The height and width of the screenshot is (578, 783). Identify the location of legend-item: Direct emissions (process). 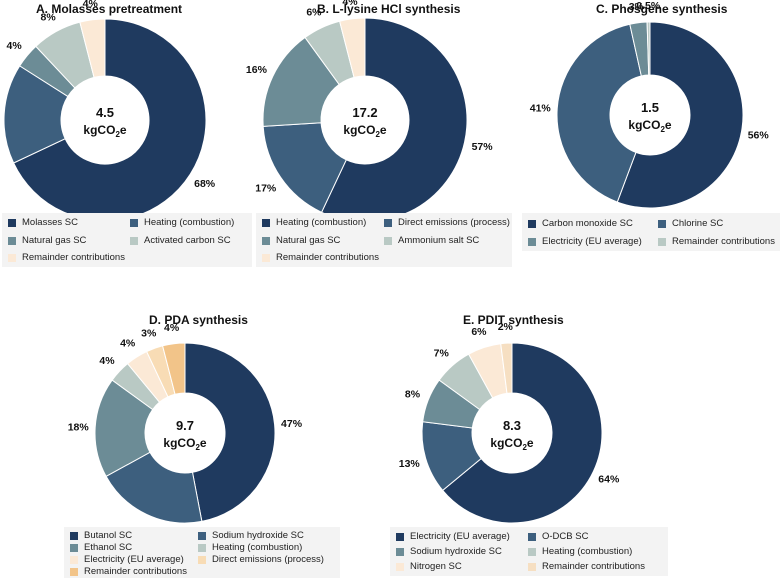
(447, 222).